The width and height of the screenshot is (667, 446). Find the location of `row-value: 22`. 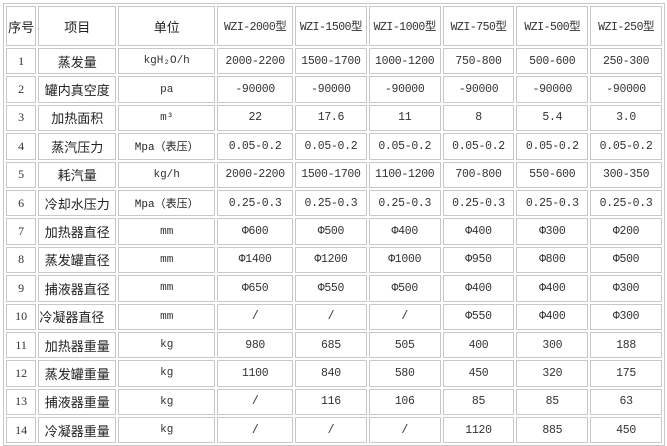

row-value: 22 is located at coordinates (255, 118).